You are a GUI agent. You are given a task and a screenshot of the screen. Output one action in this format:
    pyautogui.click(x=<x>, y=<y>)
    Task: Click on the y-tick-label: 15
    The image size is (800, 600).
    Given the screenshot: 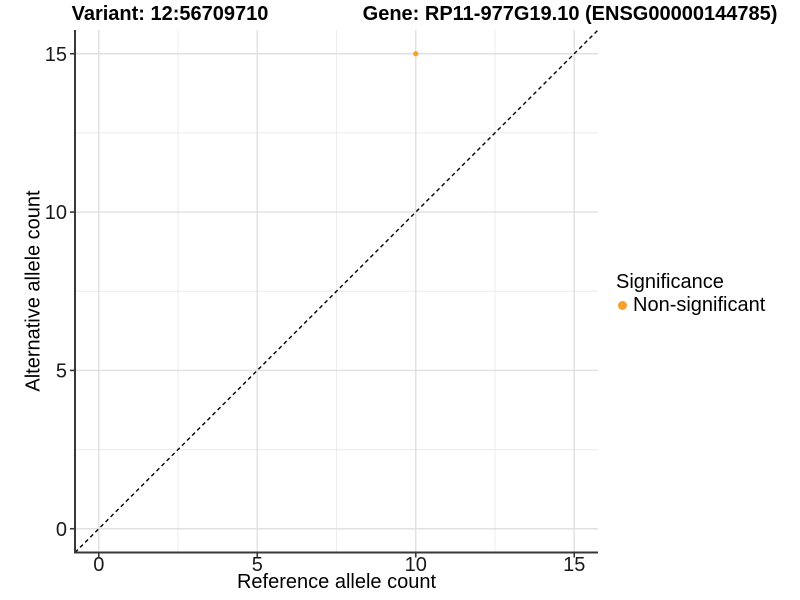 What is the action you would take?
    pyautogui.click(x=56, y=55)
    